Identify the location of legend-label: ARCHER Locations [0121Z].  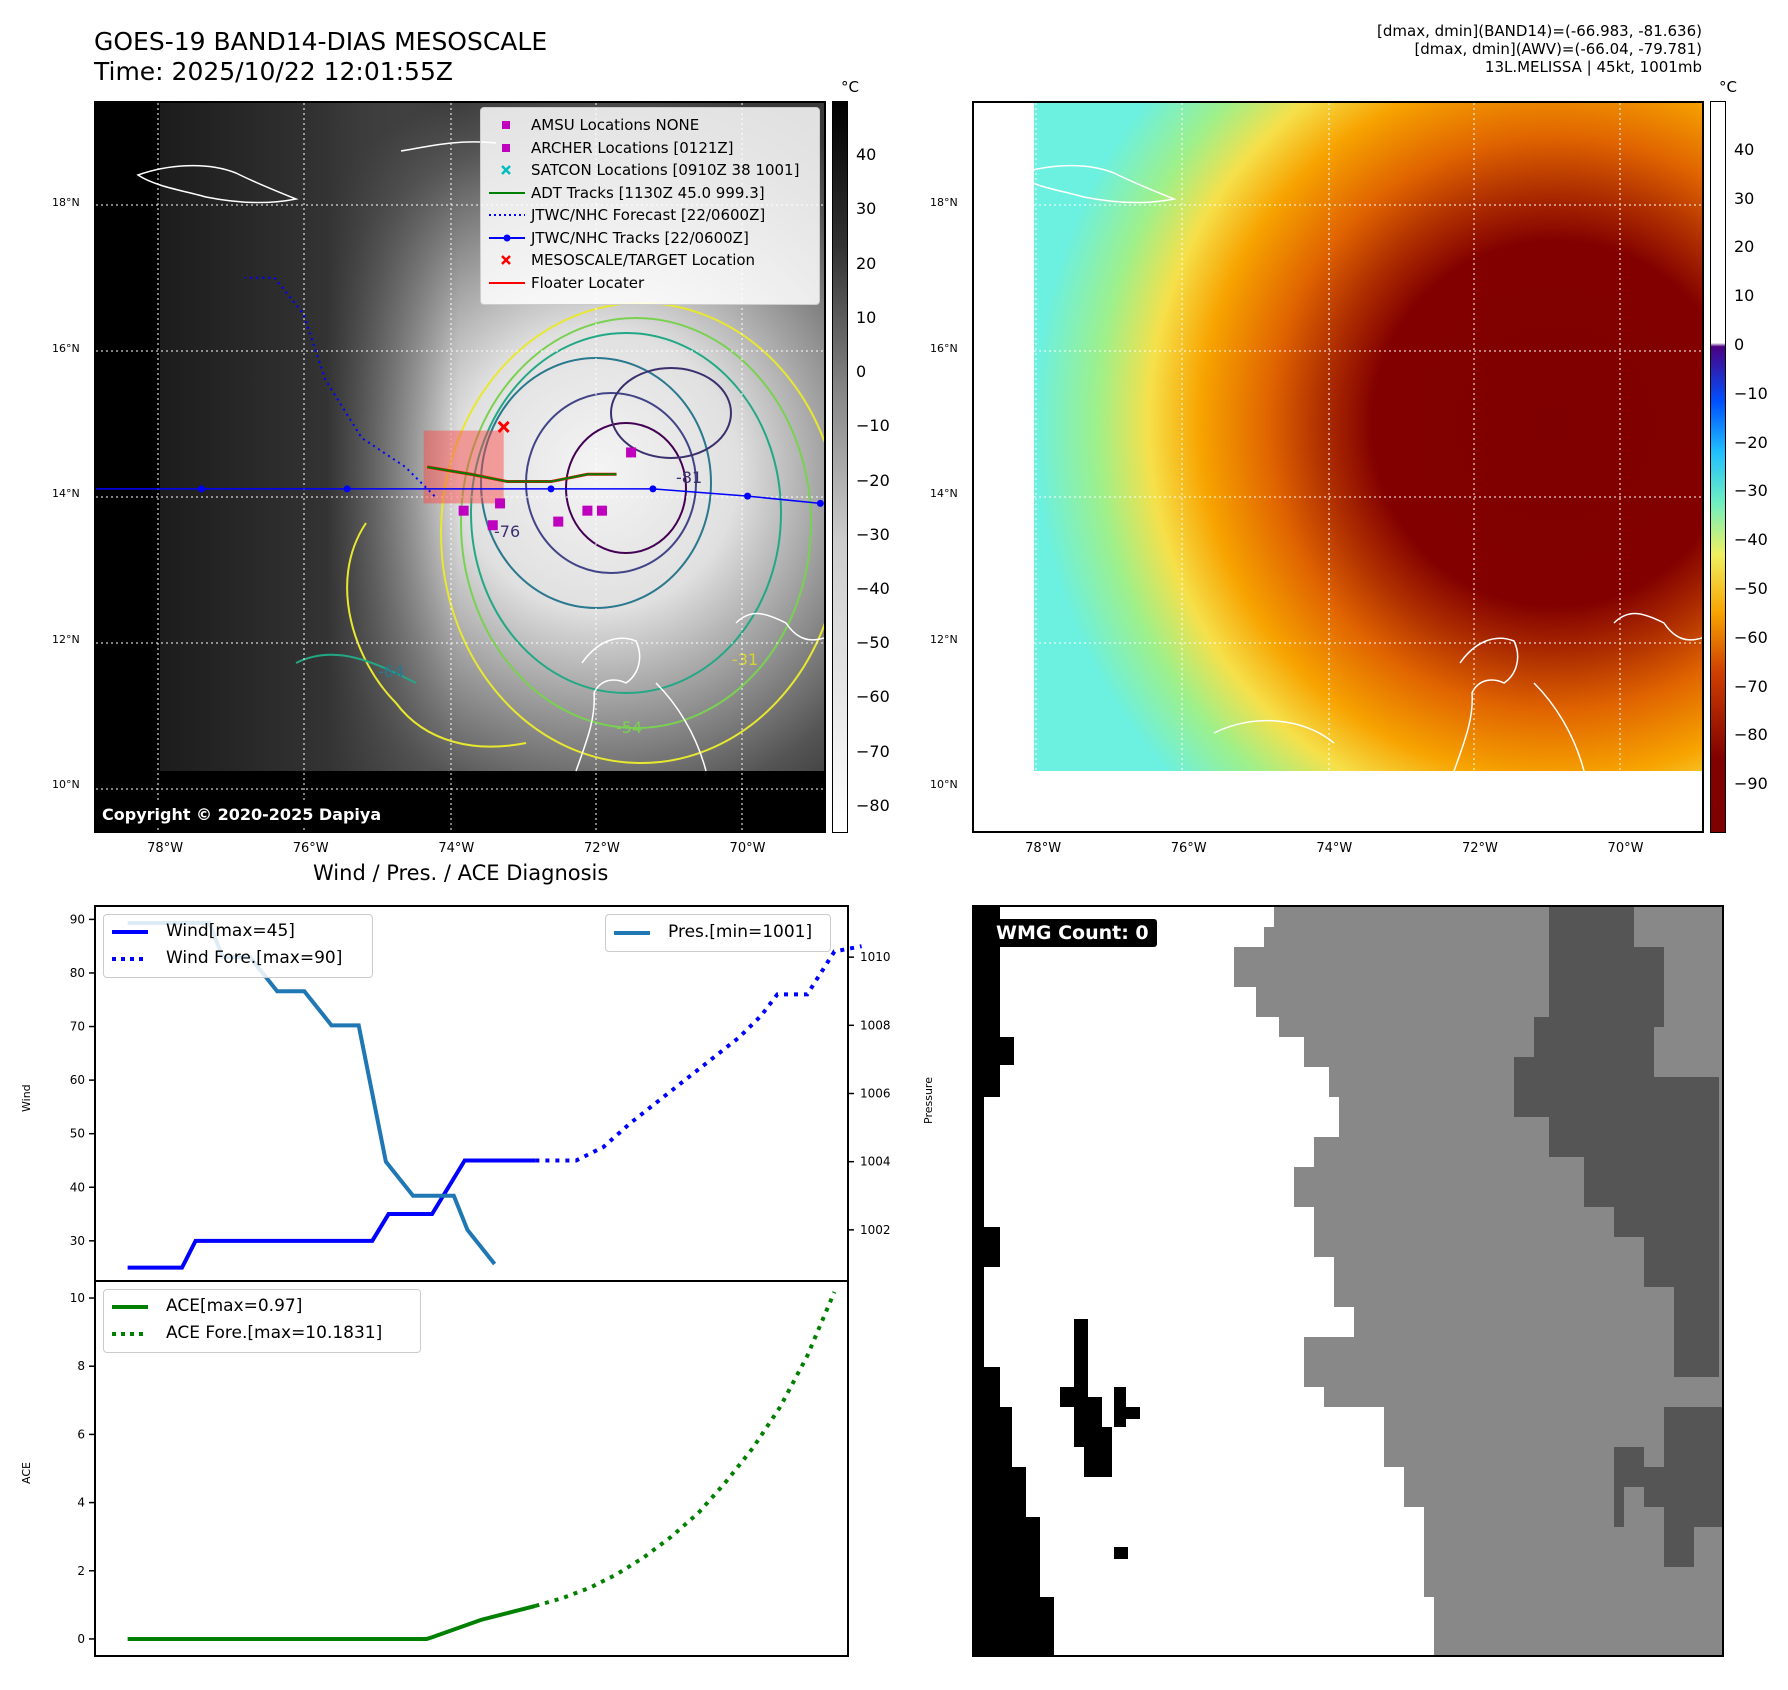
(632, 147).